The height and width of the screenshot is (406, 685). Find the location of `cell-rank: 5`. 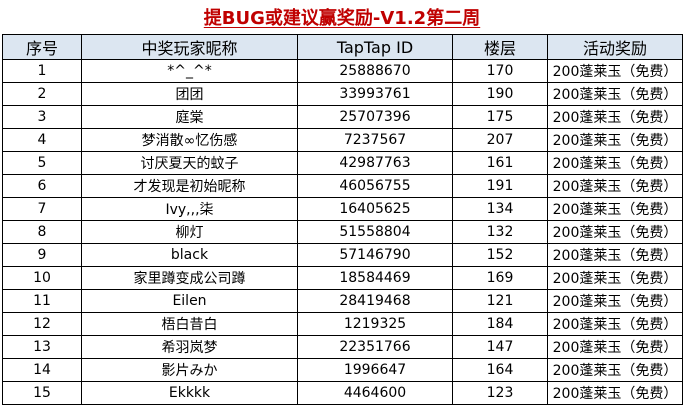

cell-rank: 5 is located at coordinates (42, 163).